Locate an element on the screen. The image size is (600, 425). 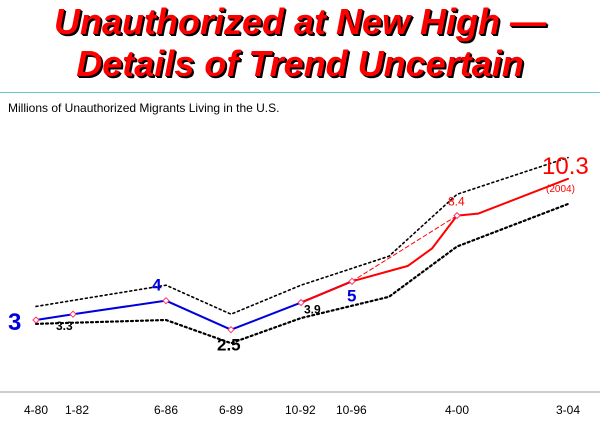
trend-line-dashed is located at coordinates (404, 248).